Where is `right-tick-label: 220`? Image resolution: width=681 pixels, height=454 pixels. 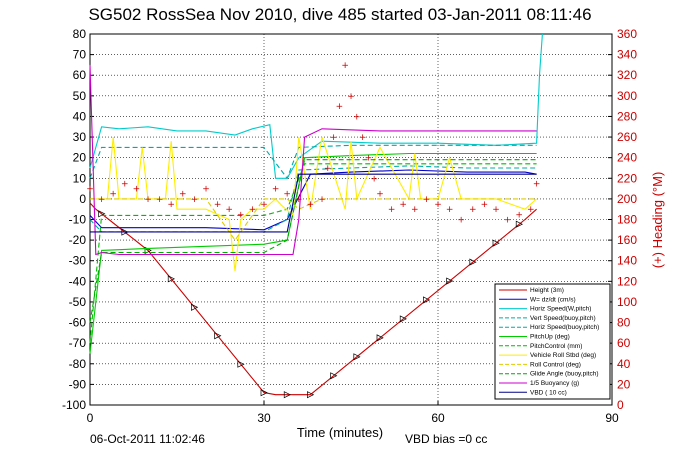
right-tick-label: 220 is located at coordinates (627, 178).